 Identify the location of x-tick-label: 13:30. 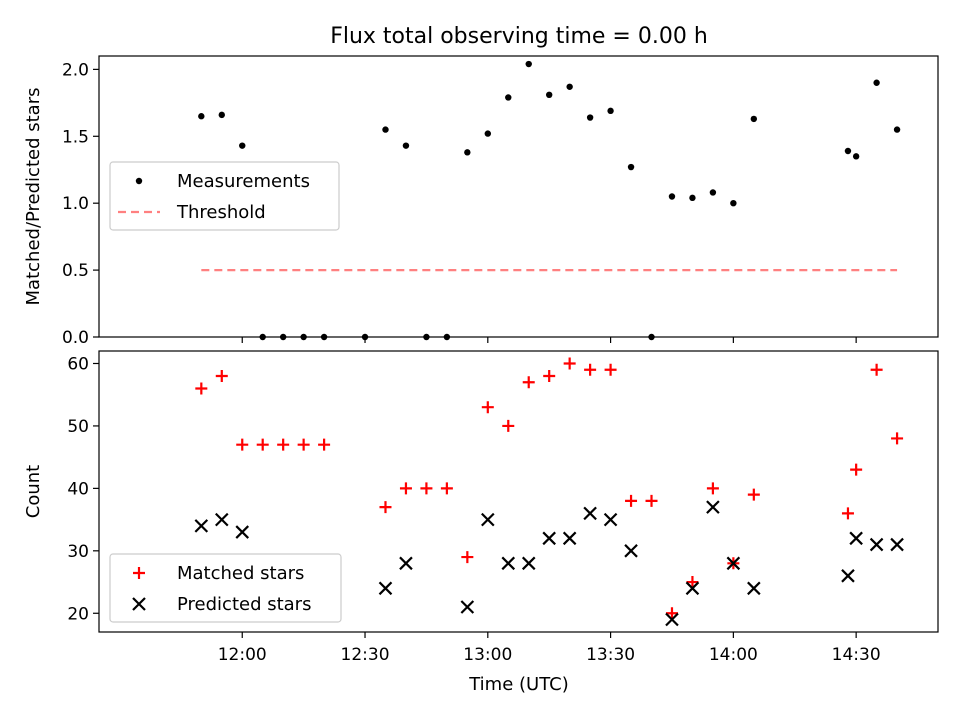
(610, 655).